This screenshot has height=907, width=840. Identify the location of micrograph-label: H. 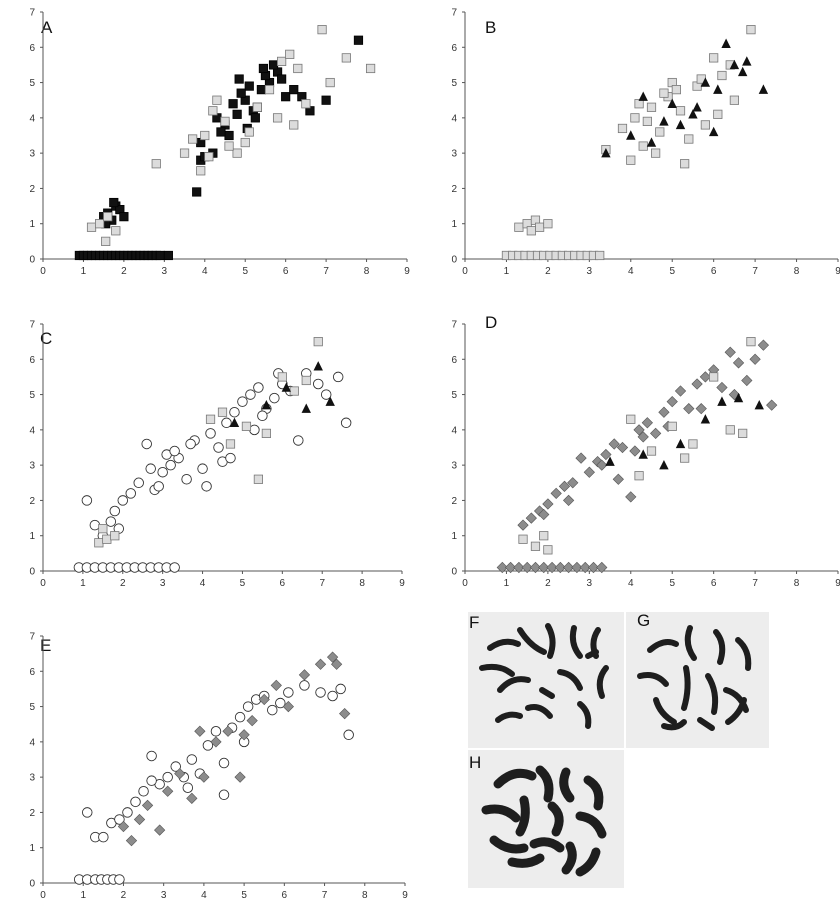
(475, 762).